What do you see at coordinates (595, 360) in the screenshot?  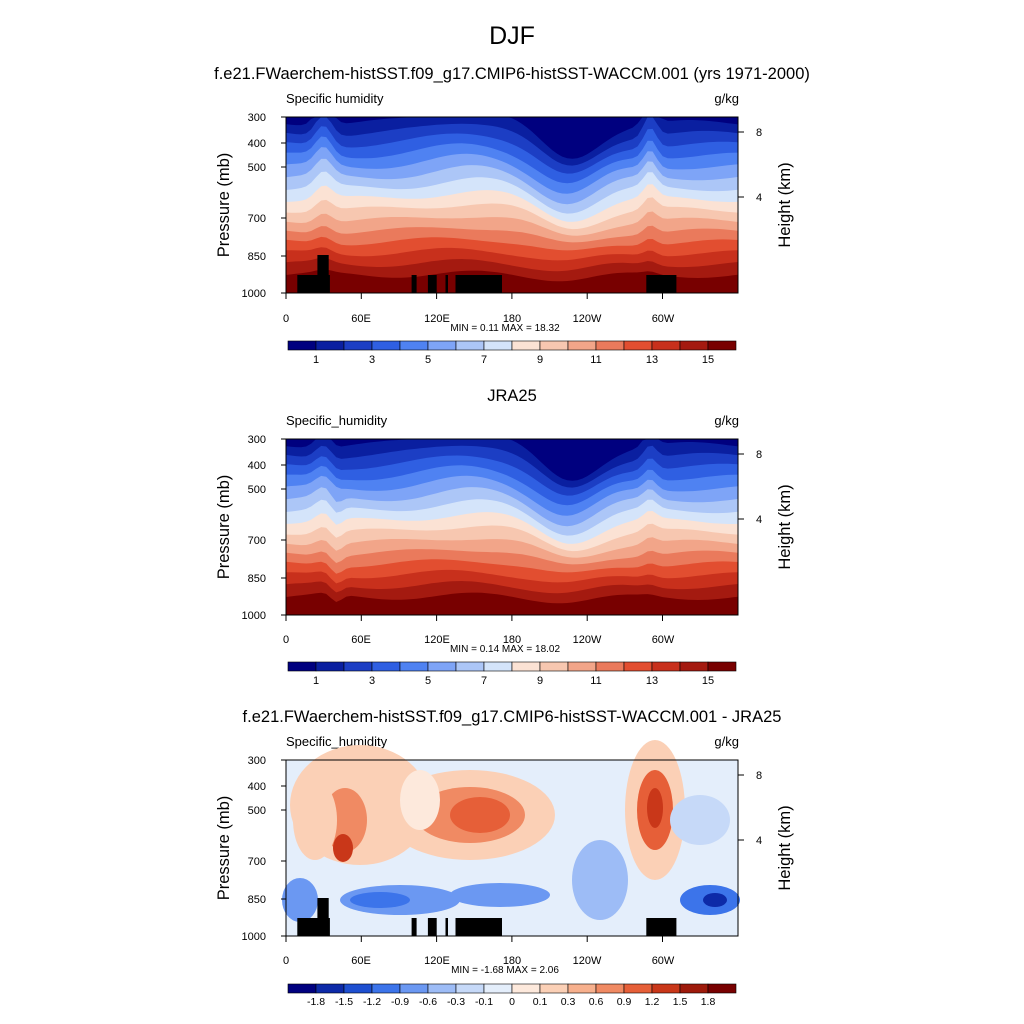 I see `colorbar-label: 11` at bounding box center [595, 360].